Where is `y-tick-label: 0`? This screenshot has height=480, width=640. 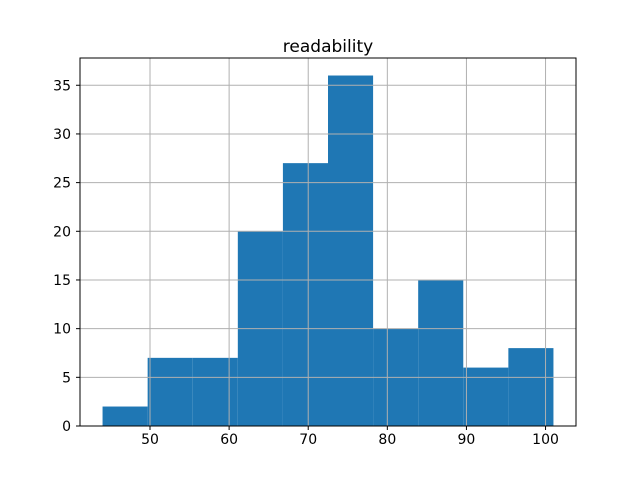
y-tick-label: 0 is located at coordinates (66, 427).